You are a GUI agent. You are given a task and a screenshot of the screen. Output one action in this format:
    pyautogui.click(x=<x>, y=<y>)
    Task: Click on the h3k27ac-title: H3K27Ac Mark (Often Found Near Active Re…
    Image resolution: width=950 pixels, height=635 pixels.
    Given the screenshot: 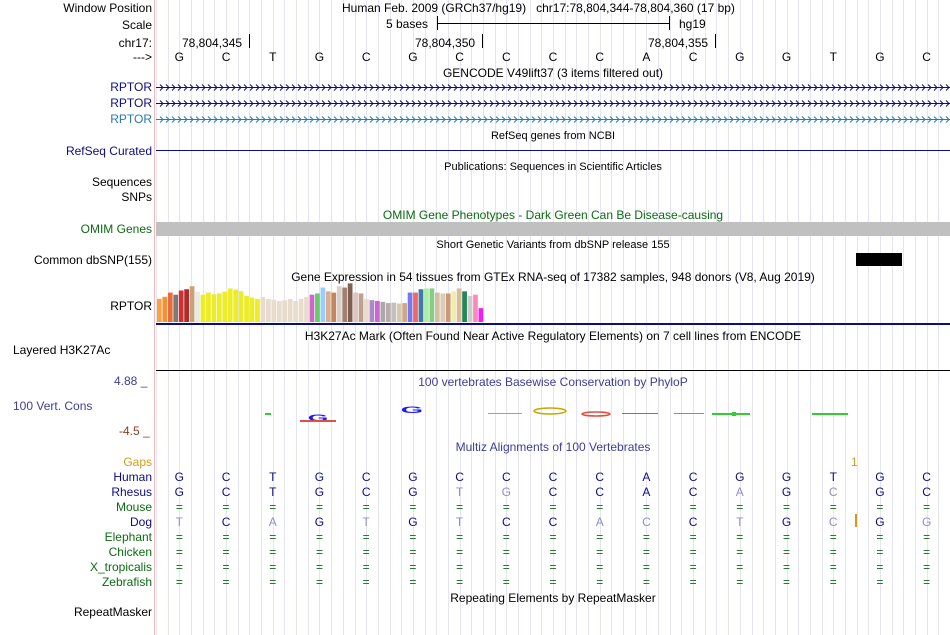 What is the action you would take?
    pyautogui.click(x=553, y=336)
    